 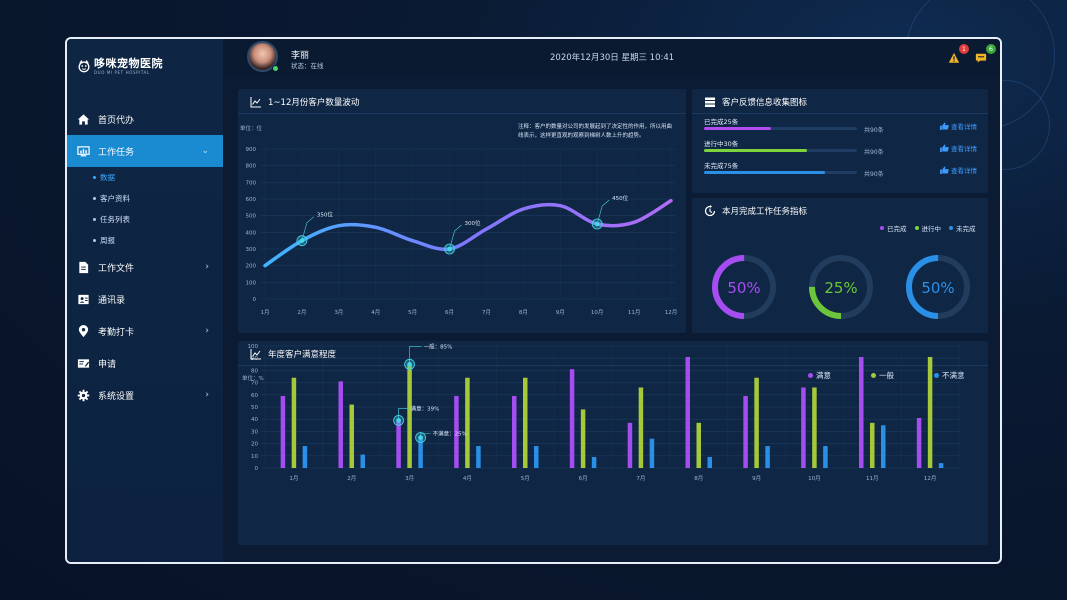 What do you see at coordinates (780, 172) in the screenshot?
I see `progress-track` at bounding box center [780, 172].